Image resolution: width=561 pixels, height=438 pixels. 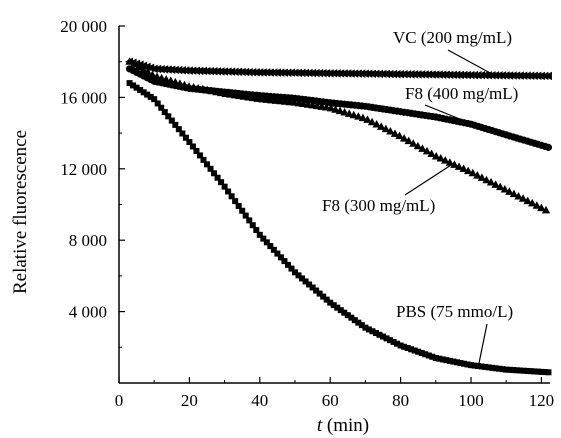 What do you see at coordinates (119, 400) in the screenshot?
I see `x-tick-label: 0` at bounding box center [119, 400].